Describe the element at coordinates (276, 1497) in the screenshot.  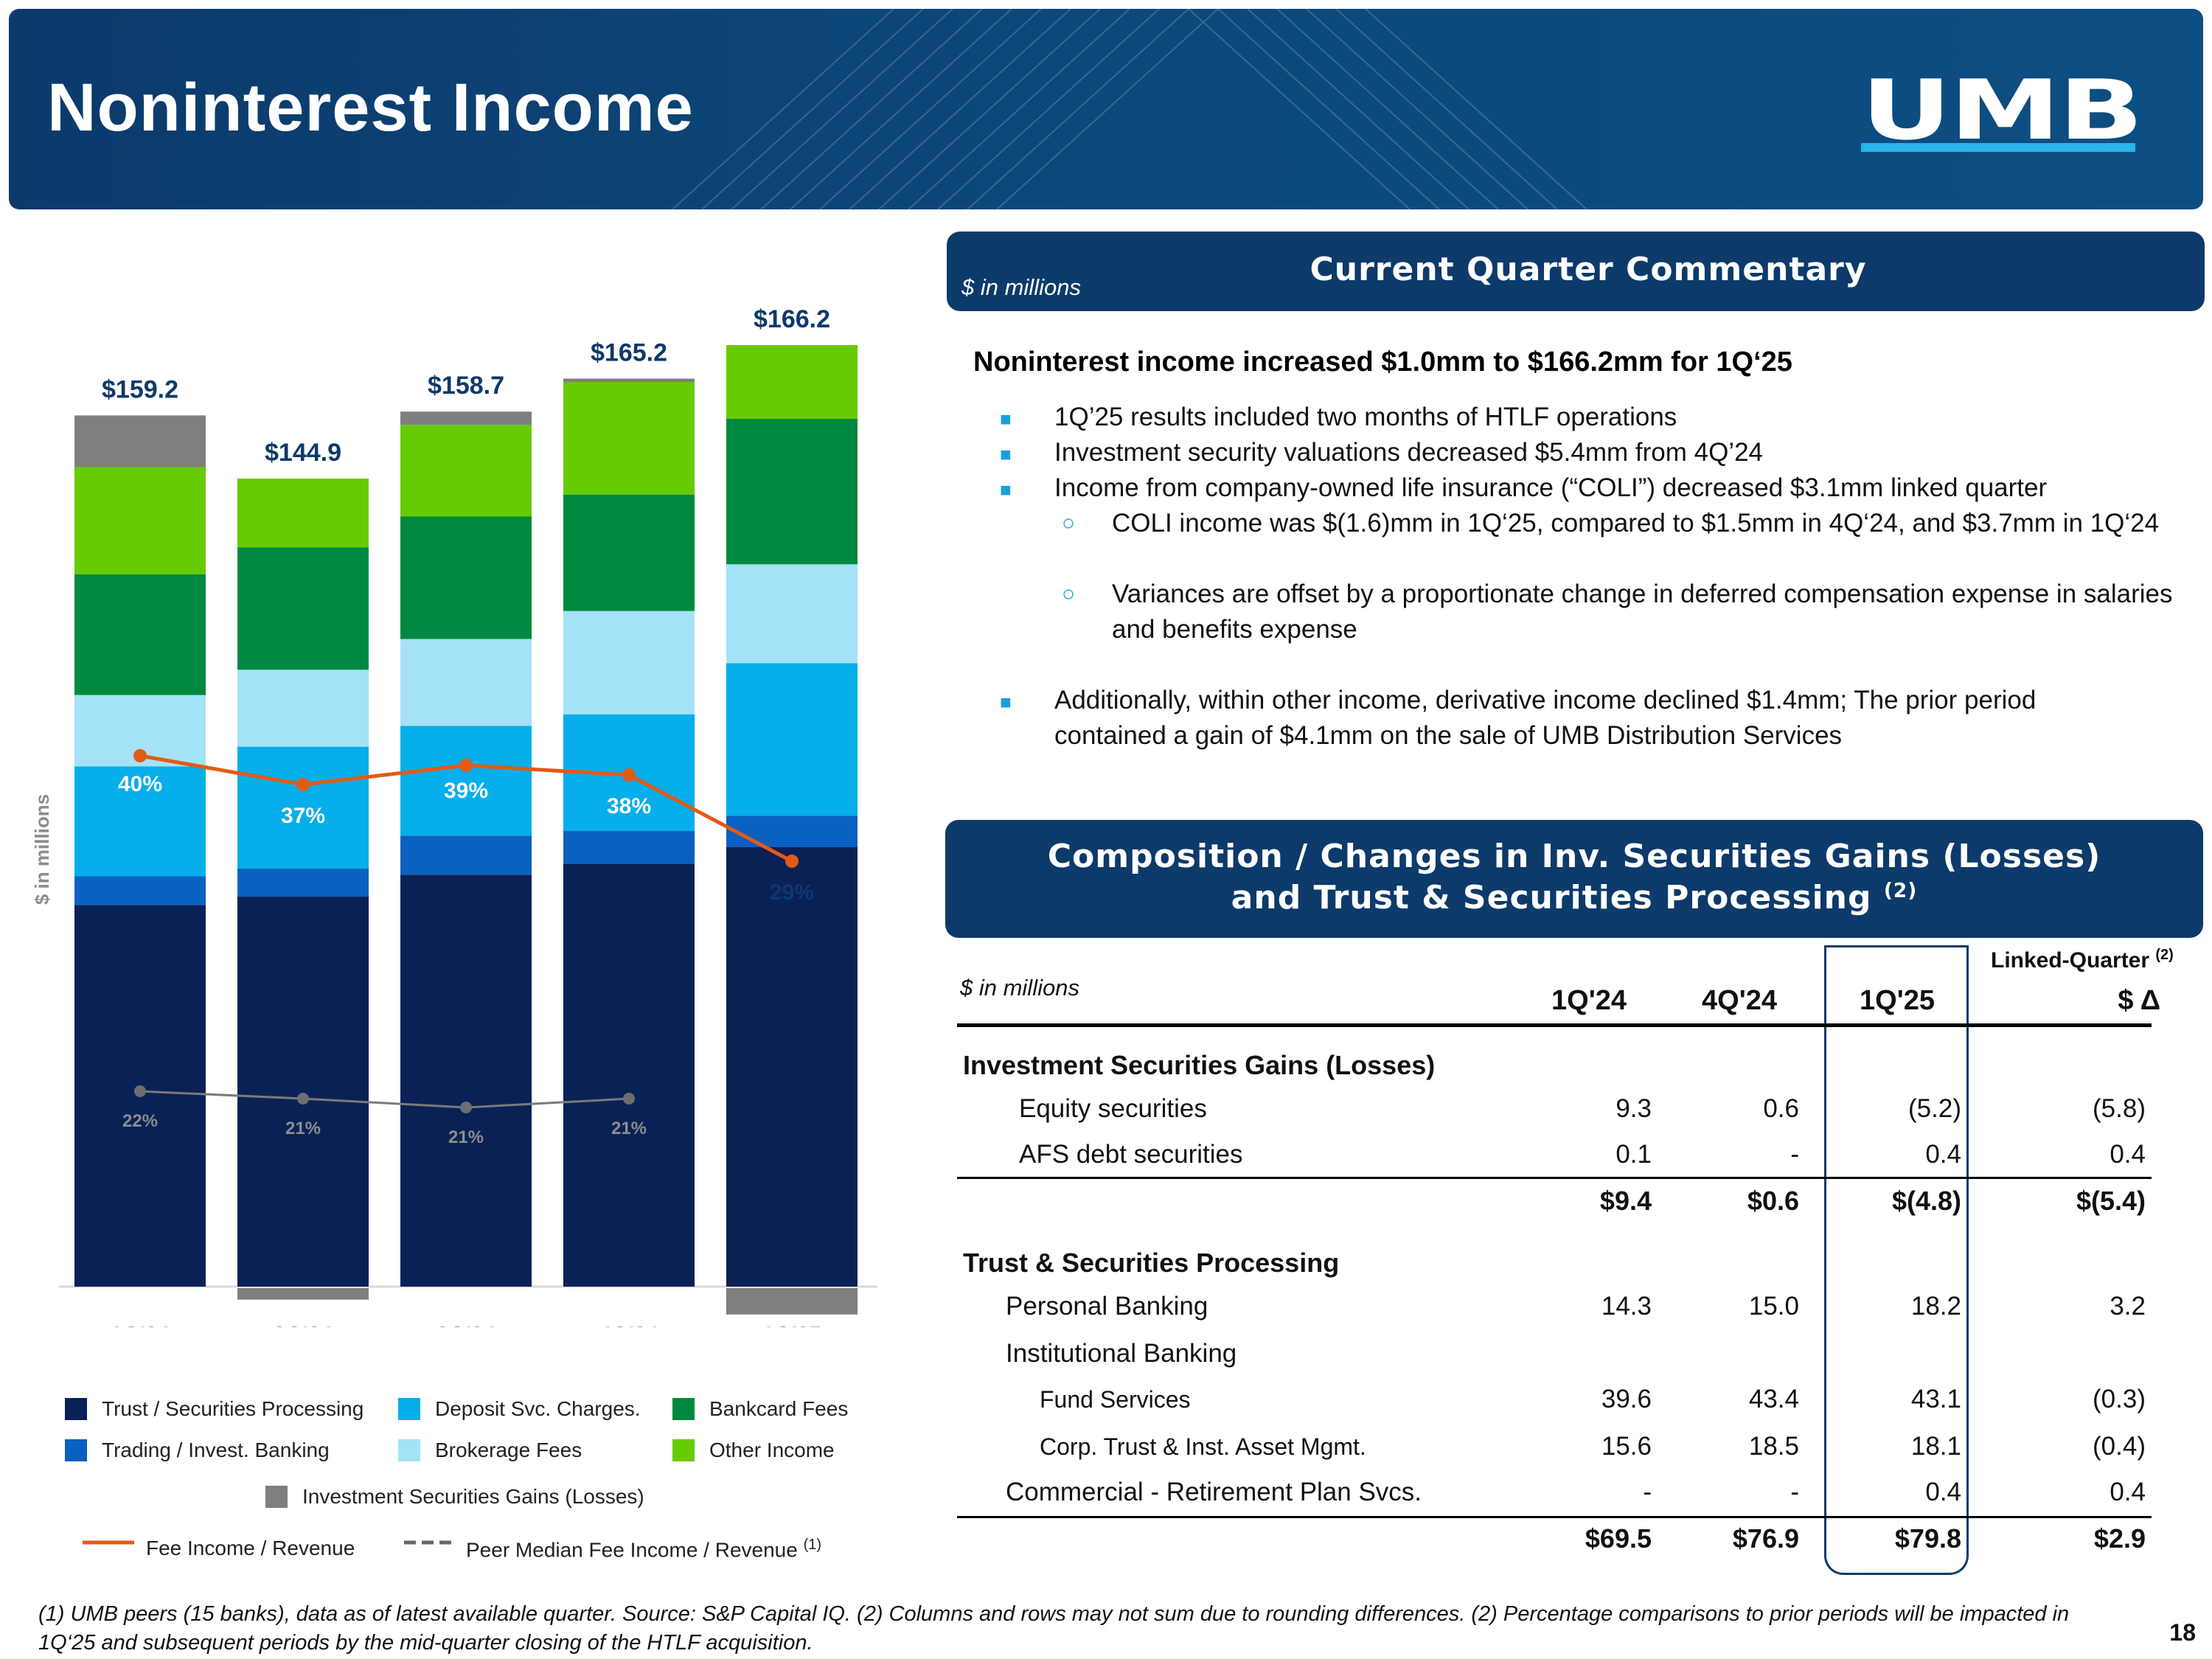
I see `legend-swatch-inv-gains` at that location.